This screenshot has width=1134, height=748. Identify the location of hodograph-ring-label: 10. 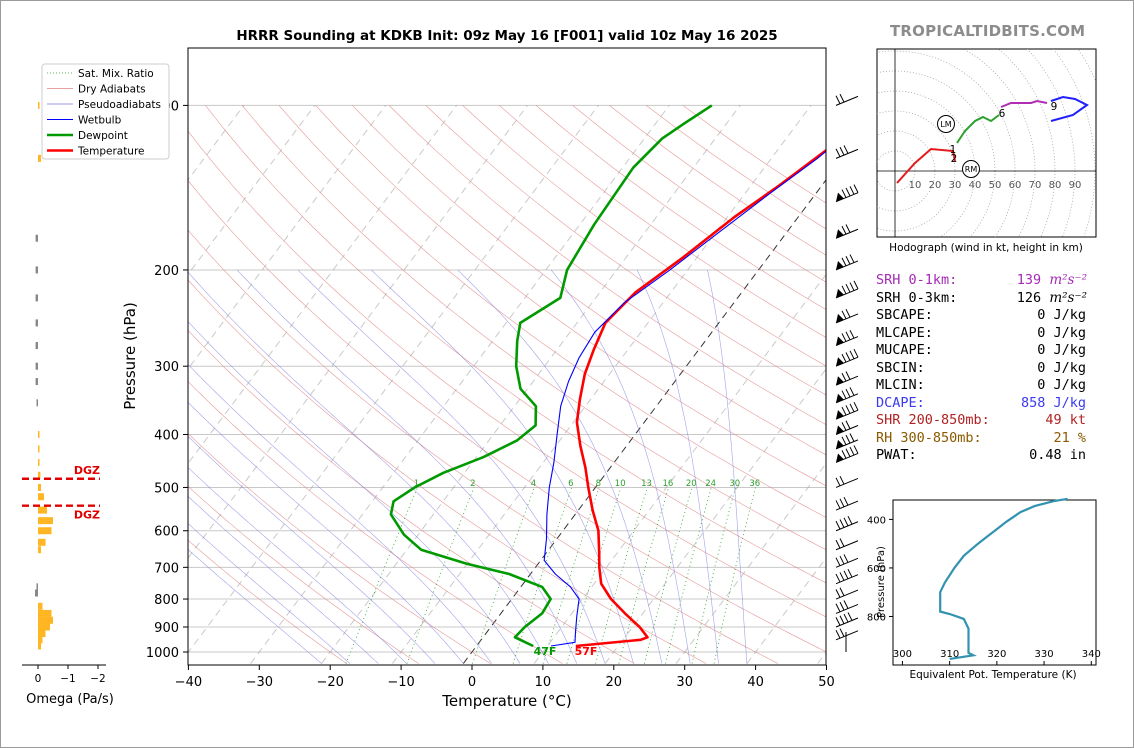
(915, 185).